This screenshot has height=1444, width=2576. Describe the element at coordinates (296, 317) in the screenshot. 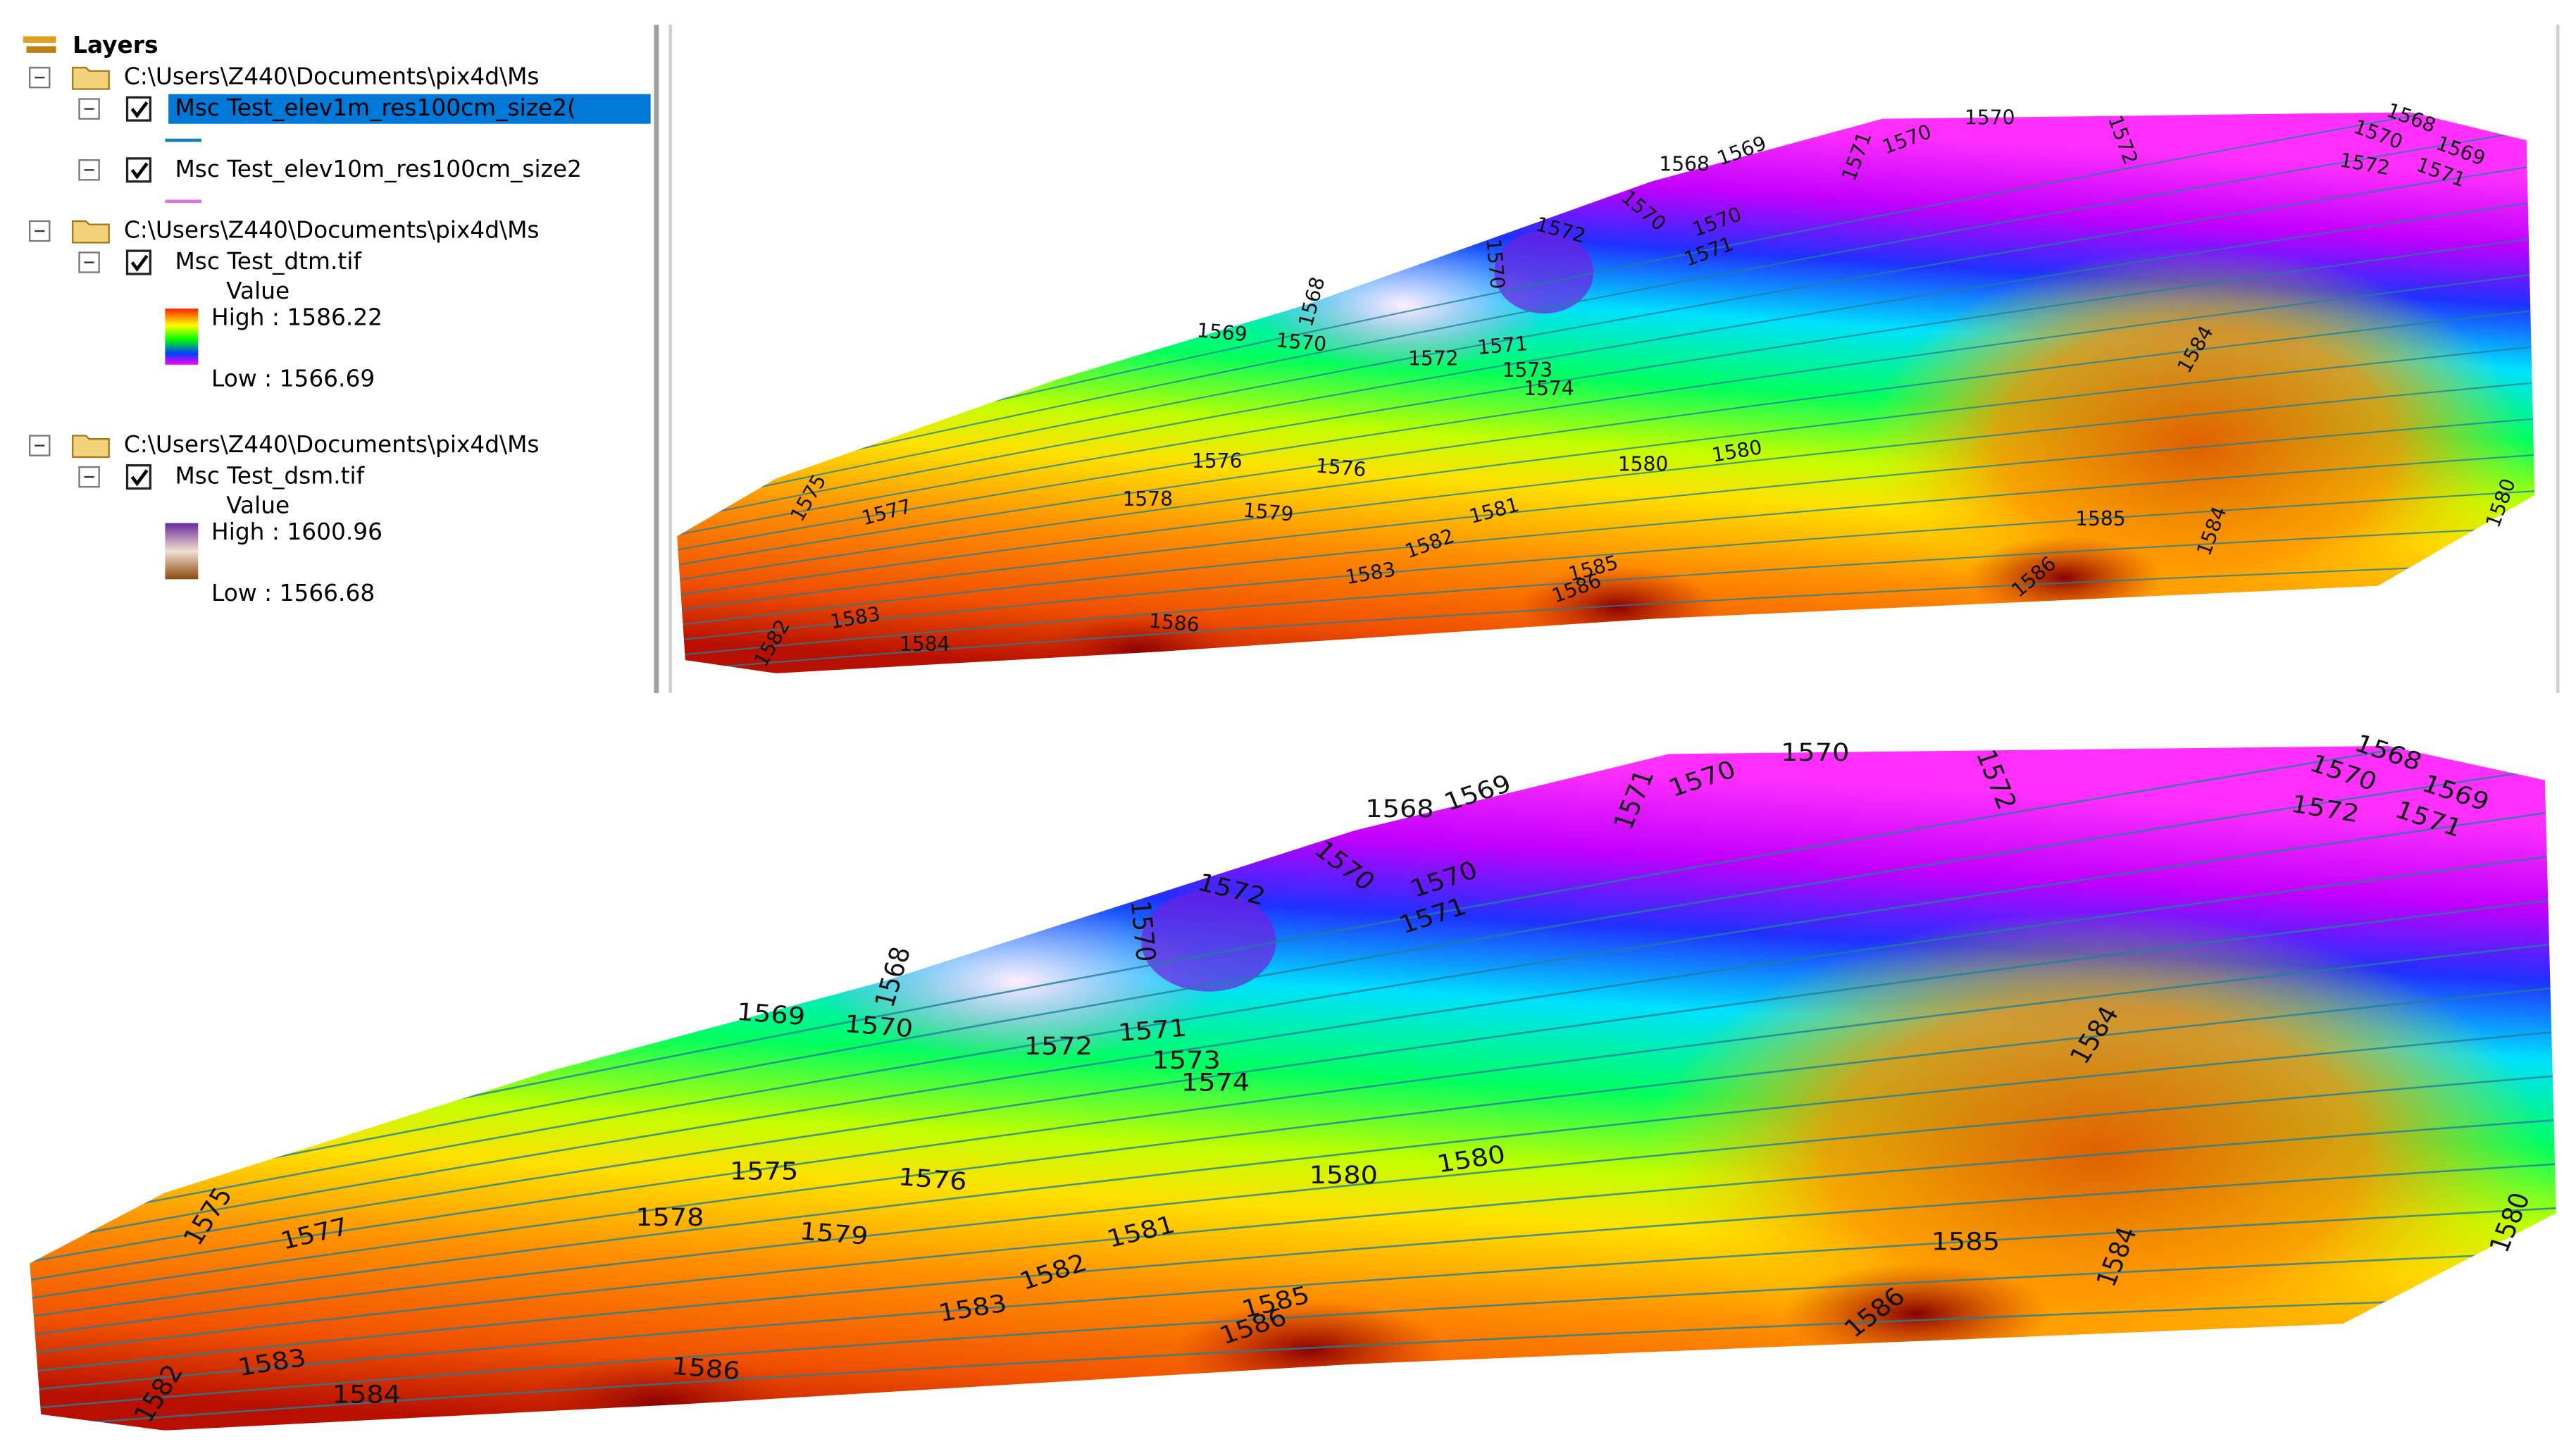

I see `legend-high: High : 1586.22` at that location.